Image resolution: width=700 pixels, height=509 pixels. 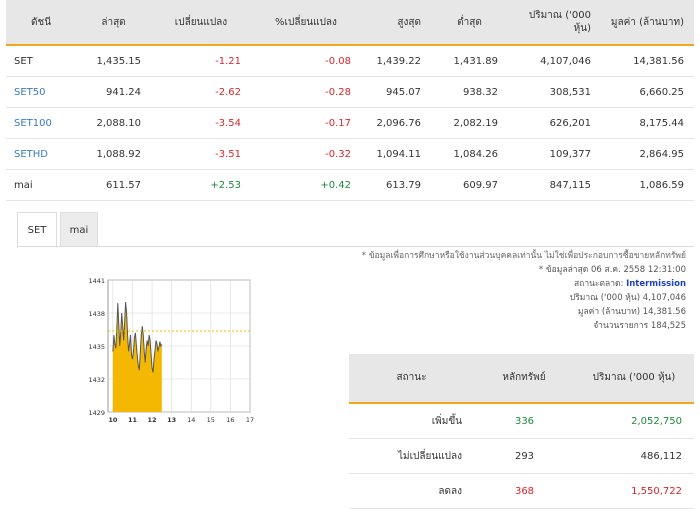 I want to click on latest-update-row: * ข้อมูลล่าสุด 06 ส.ค. 2558 12:31:00, so click(x=521, y=270).